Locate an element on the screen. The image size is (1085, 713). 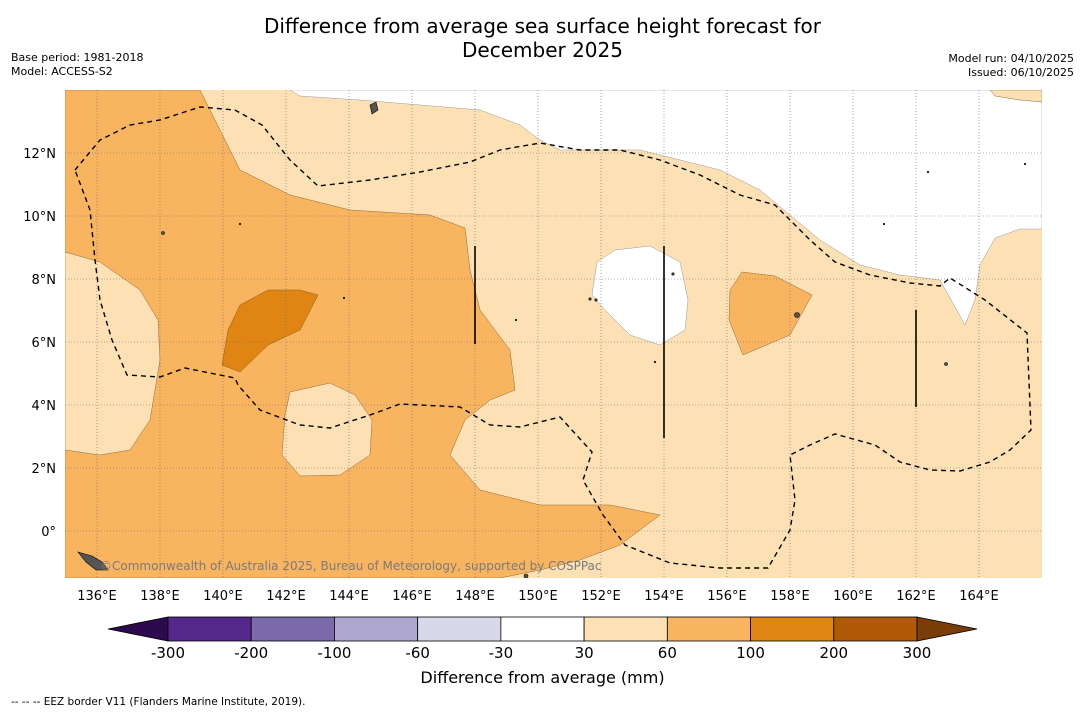
lon-label: 148°E is located at coordinates (475, 596).